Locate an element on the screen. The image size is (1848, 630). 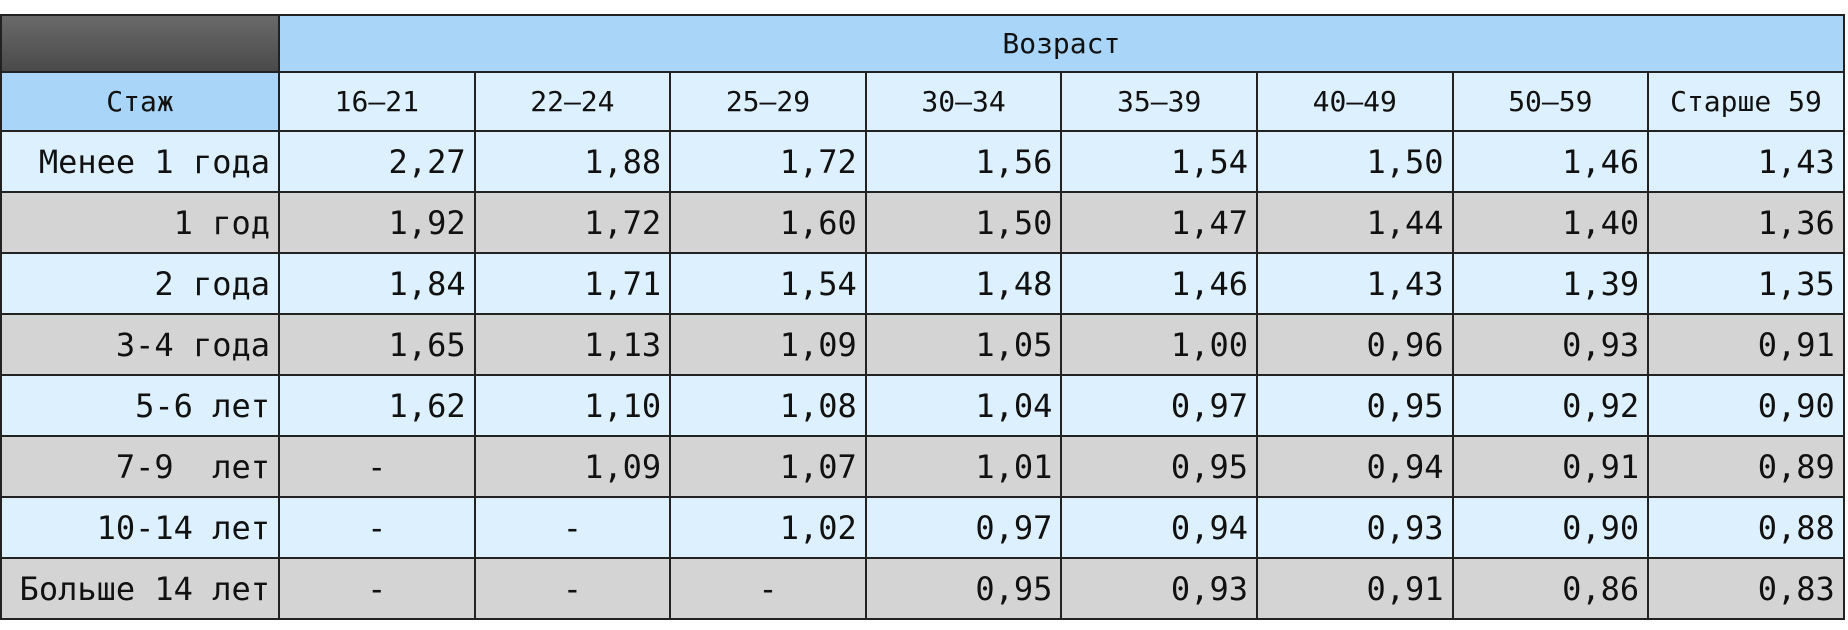
data-row: 2 года 1,84 1,71 1,54 1,48 1,46 1,43 1,39 1,35 is located at coordinates (922, 283).